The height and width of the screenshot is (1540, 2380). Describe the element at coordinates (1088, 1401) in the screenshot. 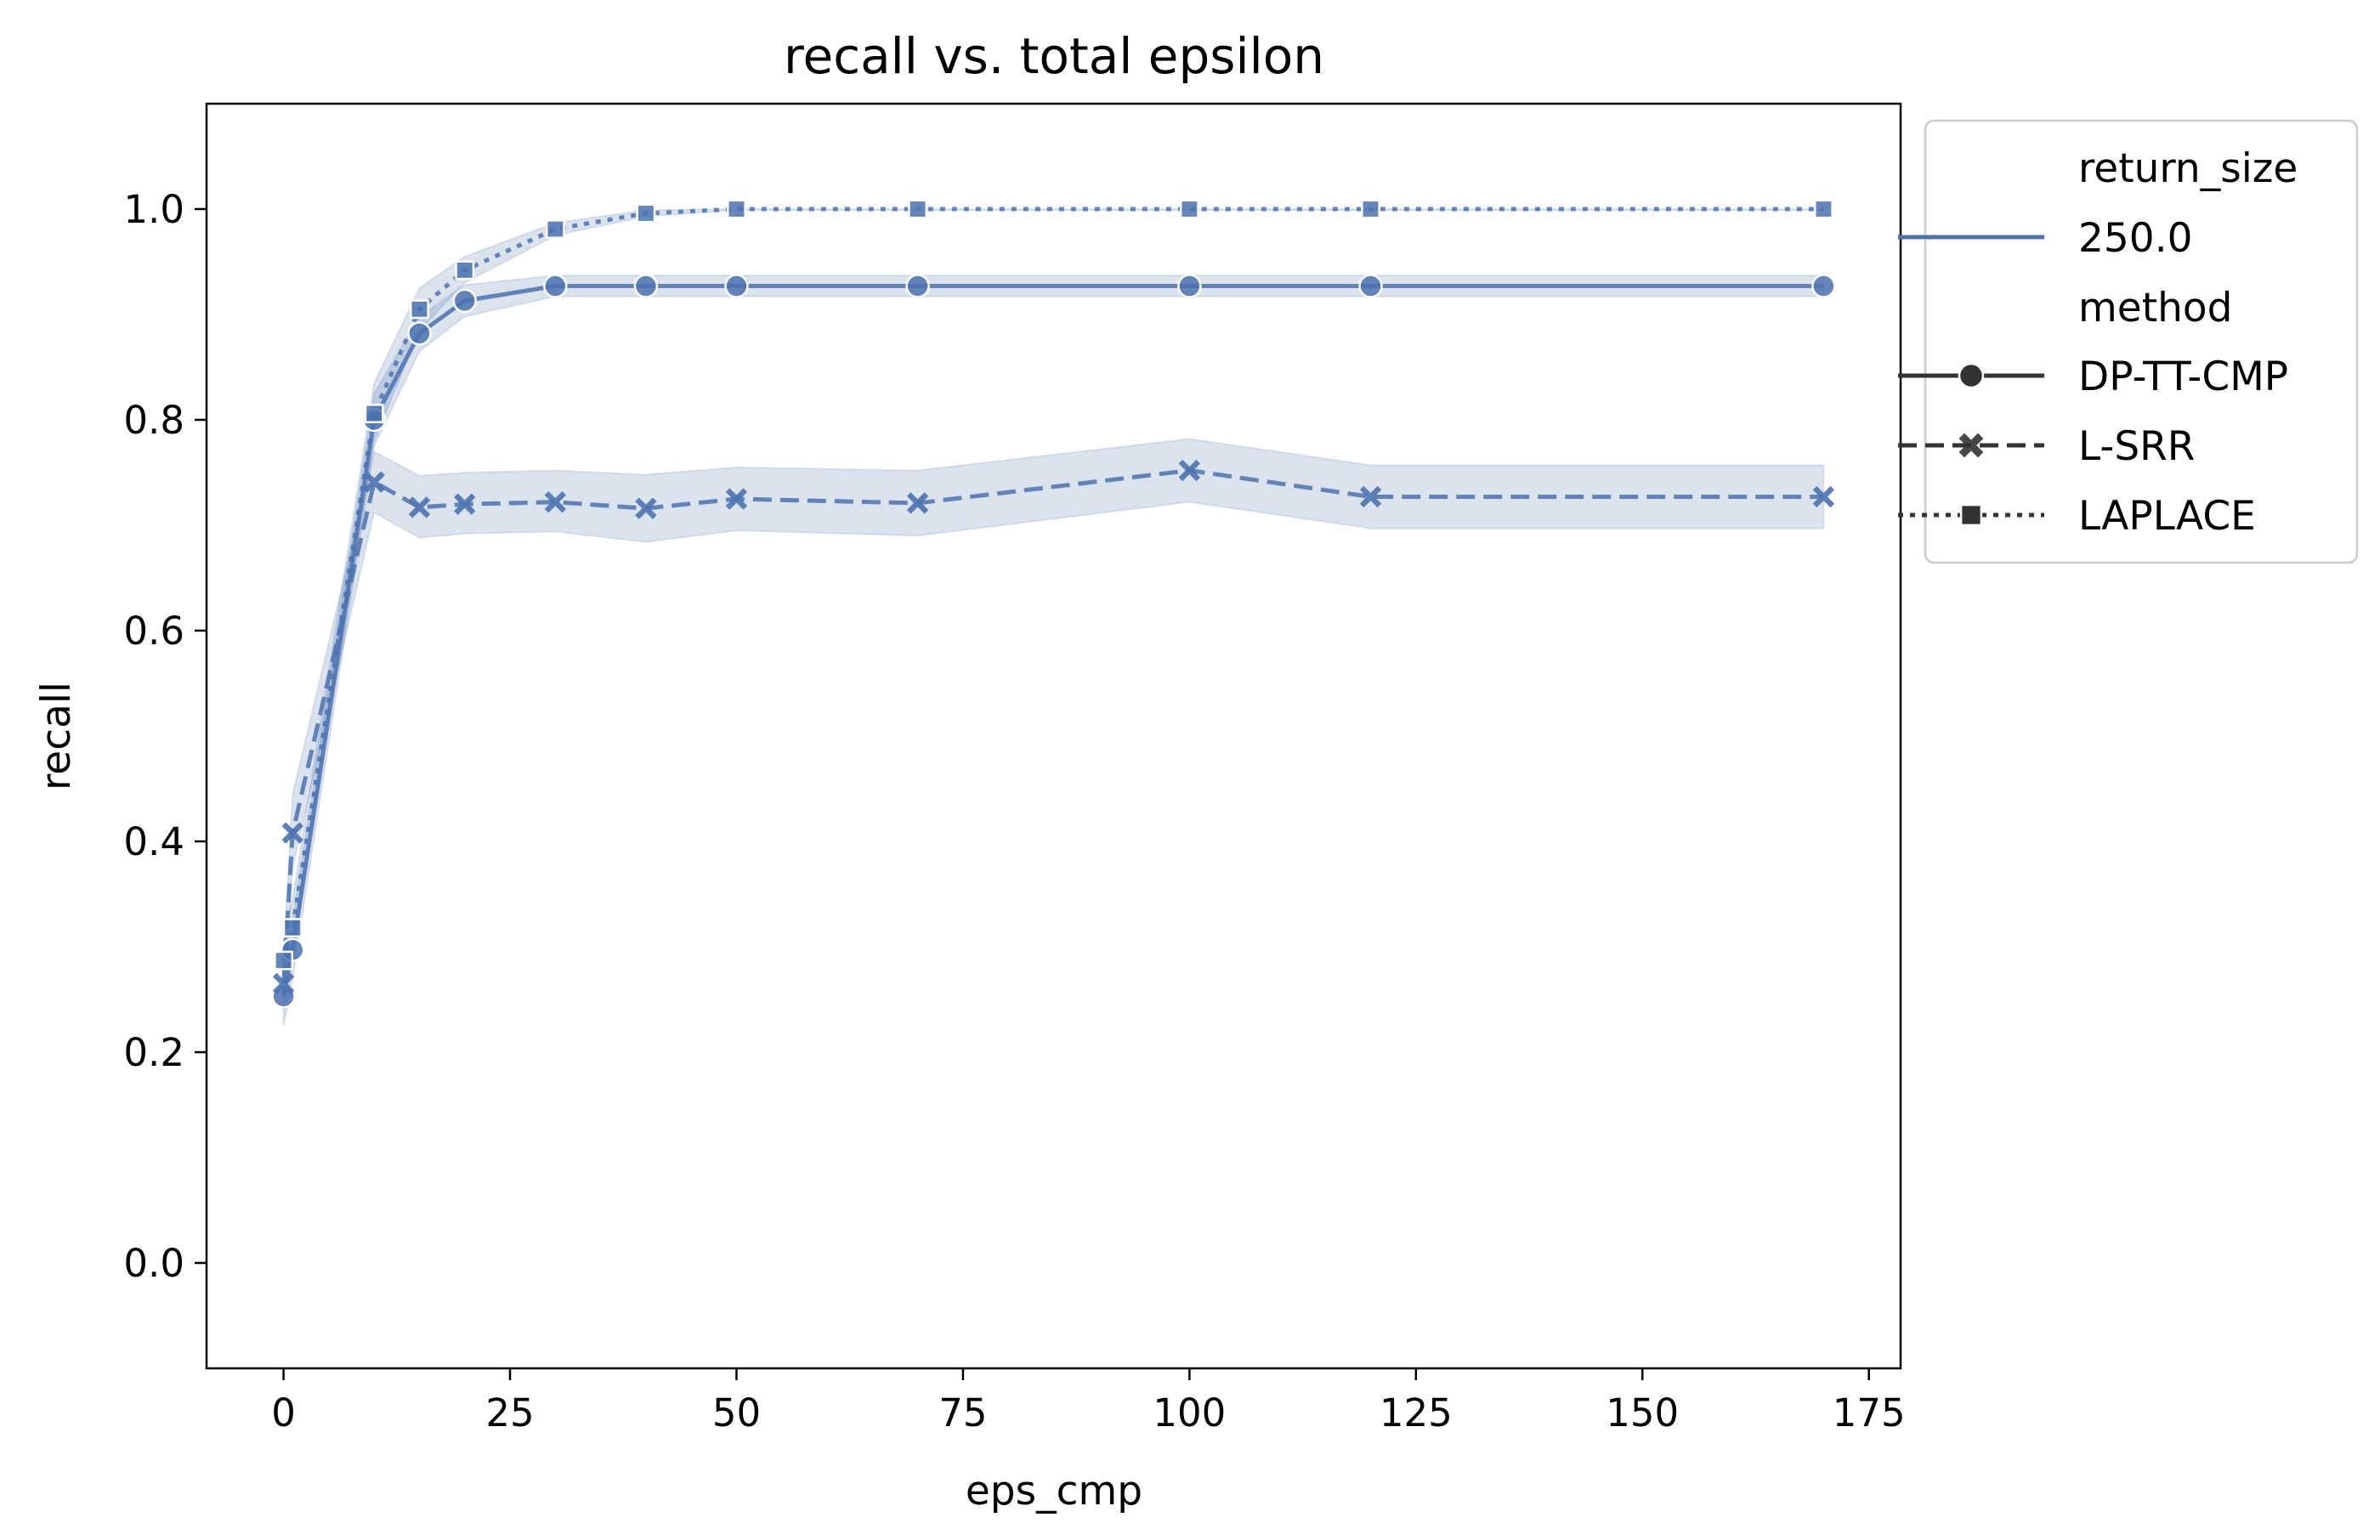

I see `x-axis-ticks: 0 25 50 75 100 125 150 175` at that location.